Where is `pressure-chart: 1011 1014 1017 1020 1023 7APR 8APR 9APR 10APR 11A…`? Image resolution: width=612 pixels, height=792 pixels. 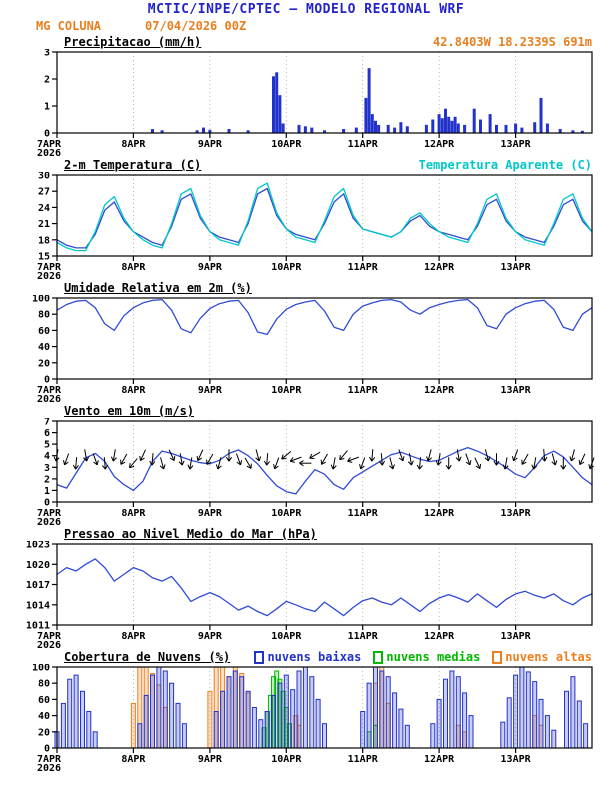
pressure-chart: 1011 1014 1017 1020 1023 7APR 8APR 9APR 10APR 11A… is located at coordinates (306, 595).